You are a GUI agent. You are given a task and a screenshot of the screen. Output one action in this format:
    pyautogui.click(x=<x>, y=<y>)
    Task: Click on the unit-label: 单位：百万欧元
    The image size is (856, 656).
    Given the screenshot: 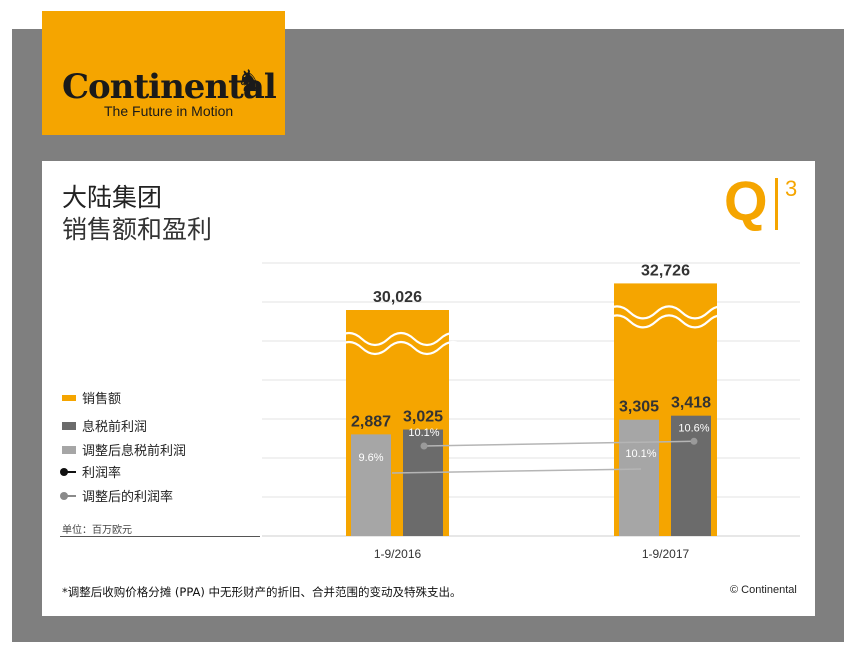 What is the action you would take?
    pyautogui.click(x=97, y=530)
    